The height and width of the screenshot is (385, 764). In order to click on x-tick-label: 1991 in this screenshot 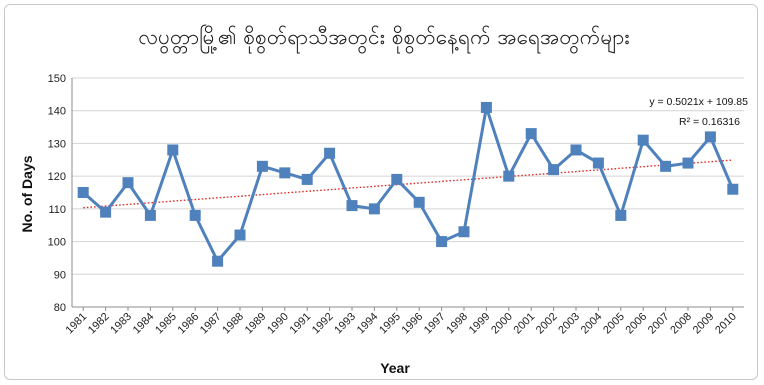, I will do `click(301, 324)`.